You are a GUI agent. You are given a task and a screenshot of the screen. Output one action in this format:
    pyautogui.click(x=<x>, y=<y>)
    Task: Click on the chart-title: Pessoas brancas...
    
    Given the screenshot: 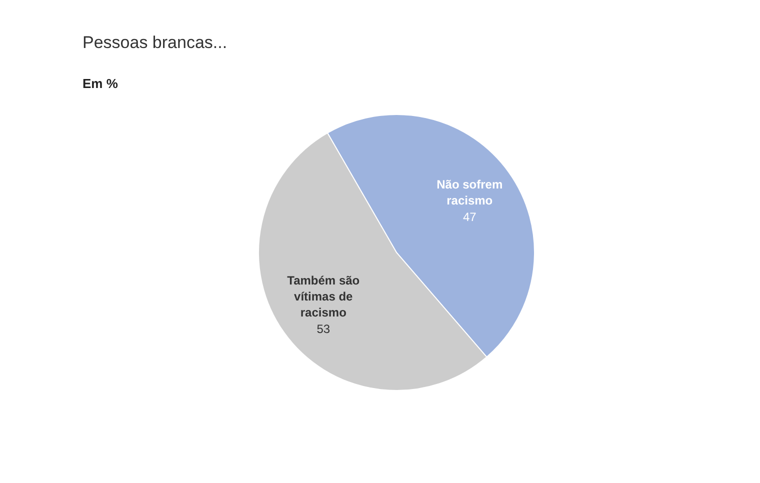 What is the action you would take?
    pyautogui.click(x=155, y=42)
    